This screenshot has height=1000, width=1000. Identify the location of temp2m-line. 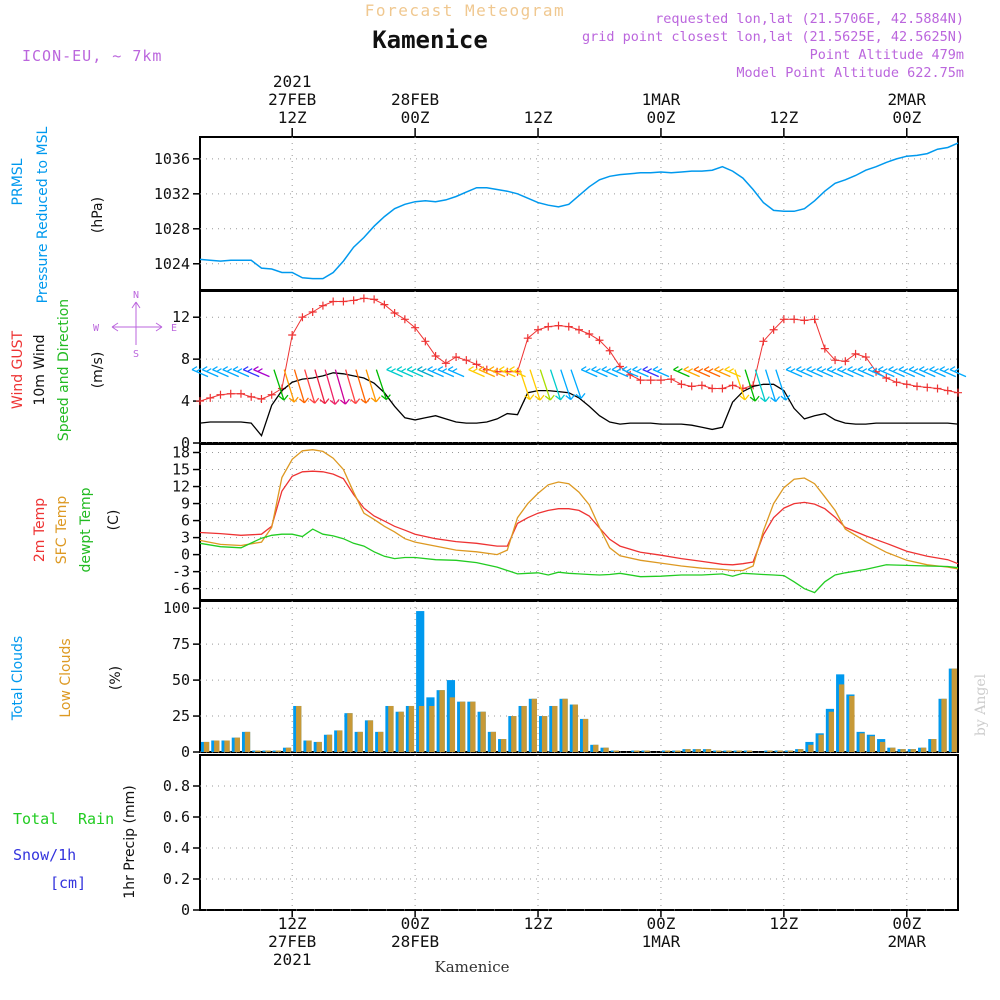
(579, 518).